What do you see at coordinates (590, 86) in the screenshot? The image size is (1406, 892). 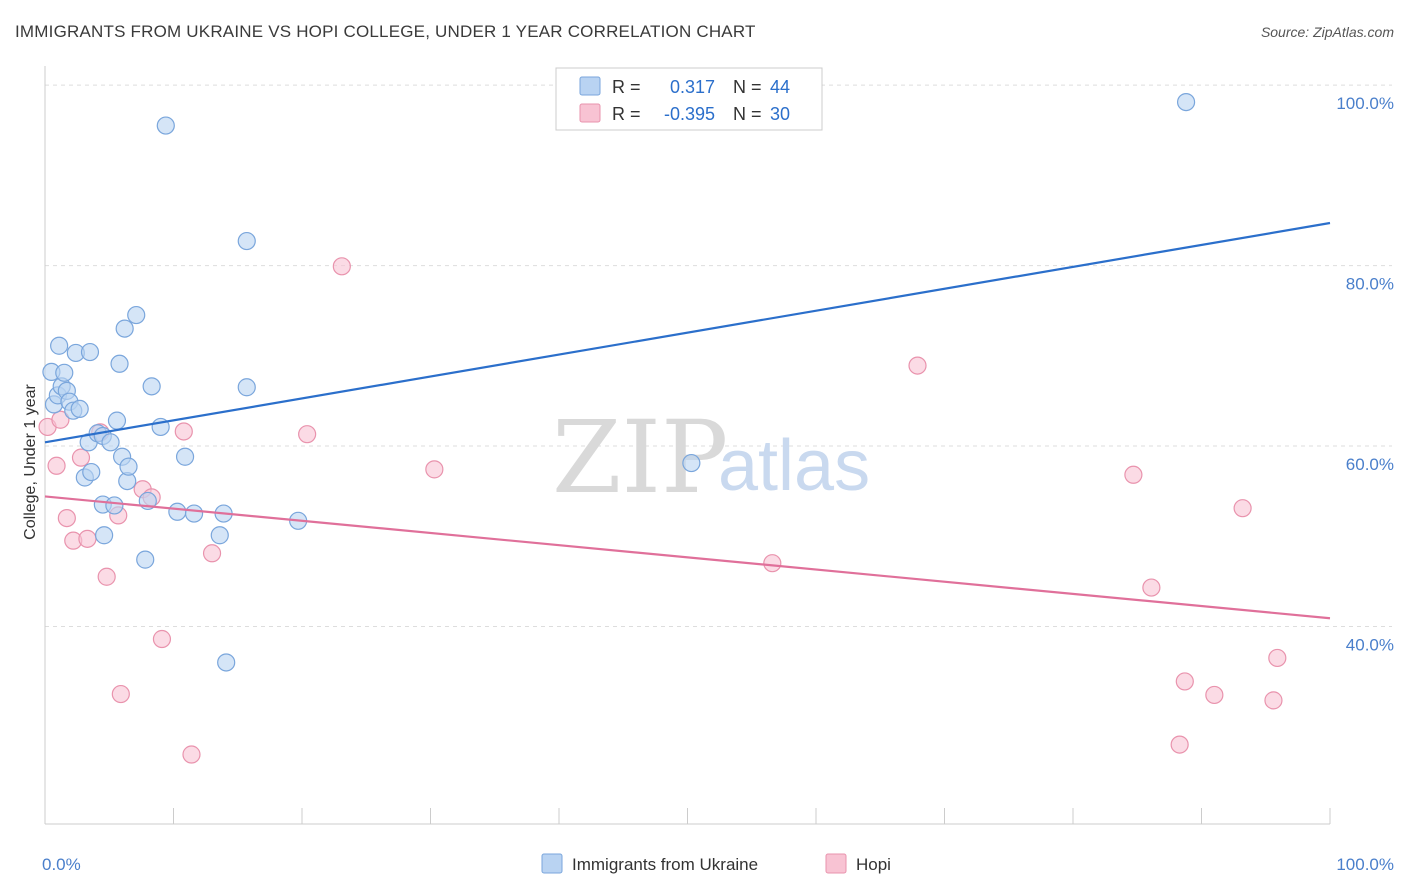 I see `legend-swatch-ukraine` at bounding box center [590, 86].